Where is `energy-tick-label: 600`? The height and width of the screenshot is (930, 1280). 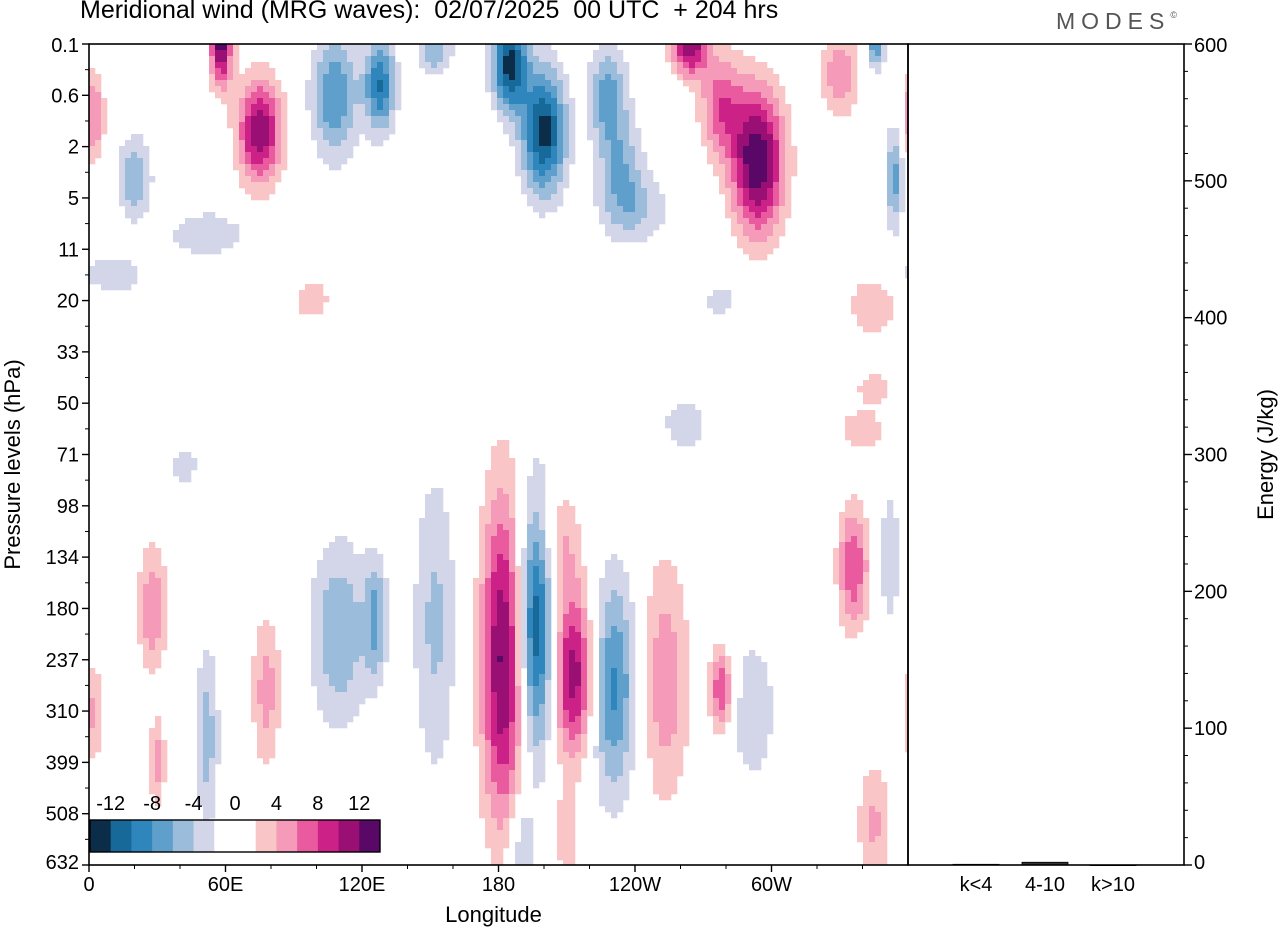 energy-tick-label: 600 is located at coordinates (1210, 46).